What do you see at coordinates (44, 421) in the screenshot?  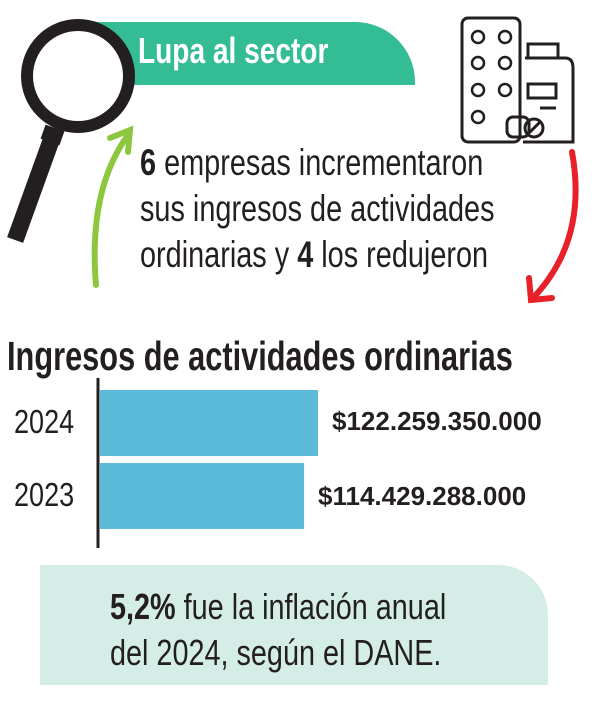 I see `category-label-2024: 2024` at bounding box center [44, 421].